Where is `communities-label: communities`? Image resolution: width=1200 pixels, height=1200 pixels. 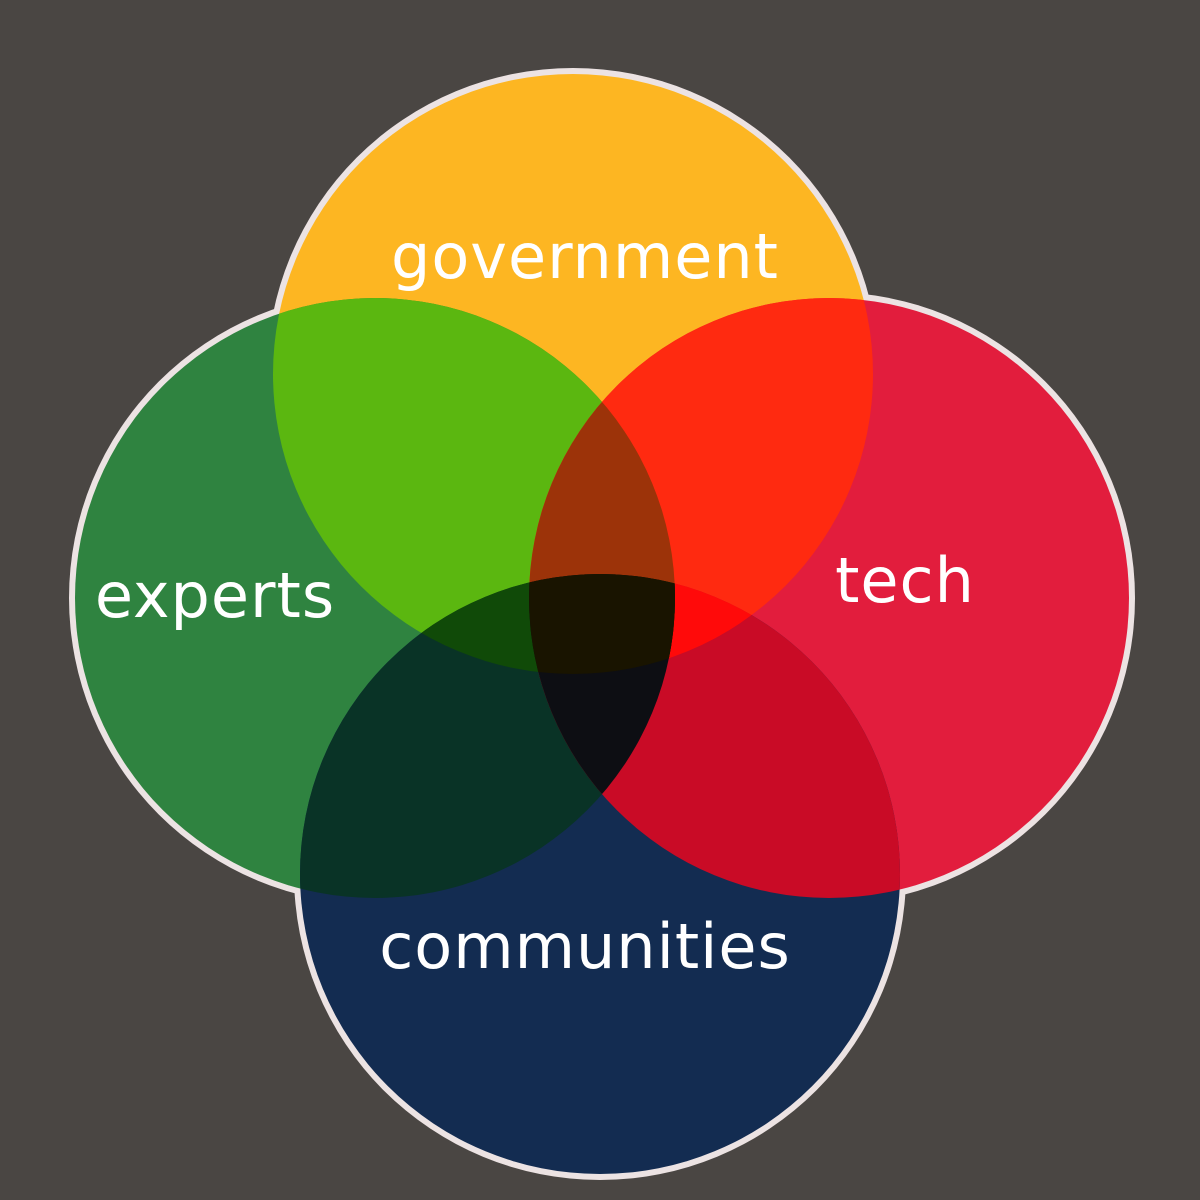 communities-label: communities is located at coordinates (585, 946).